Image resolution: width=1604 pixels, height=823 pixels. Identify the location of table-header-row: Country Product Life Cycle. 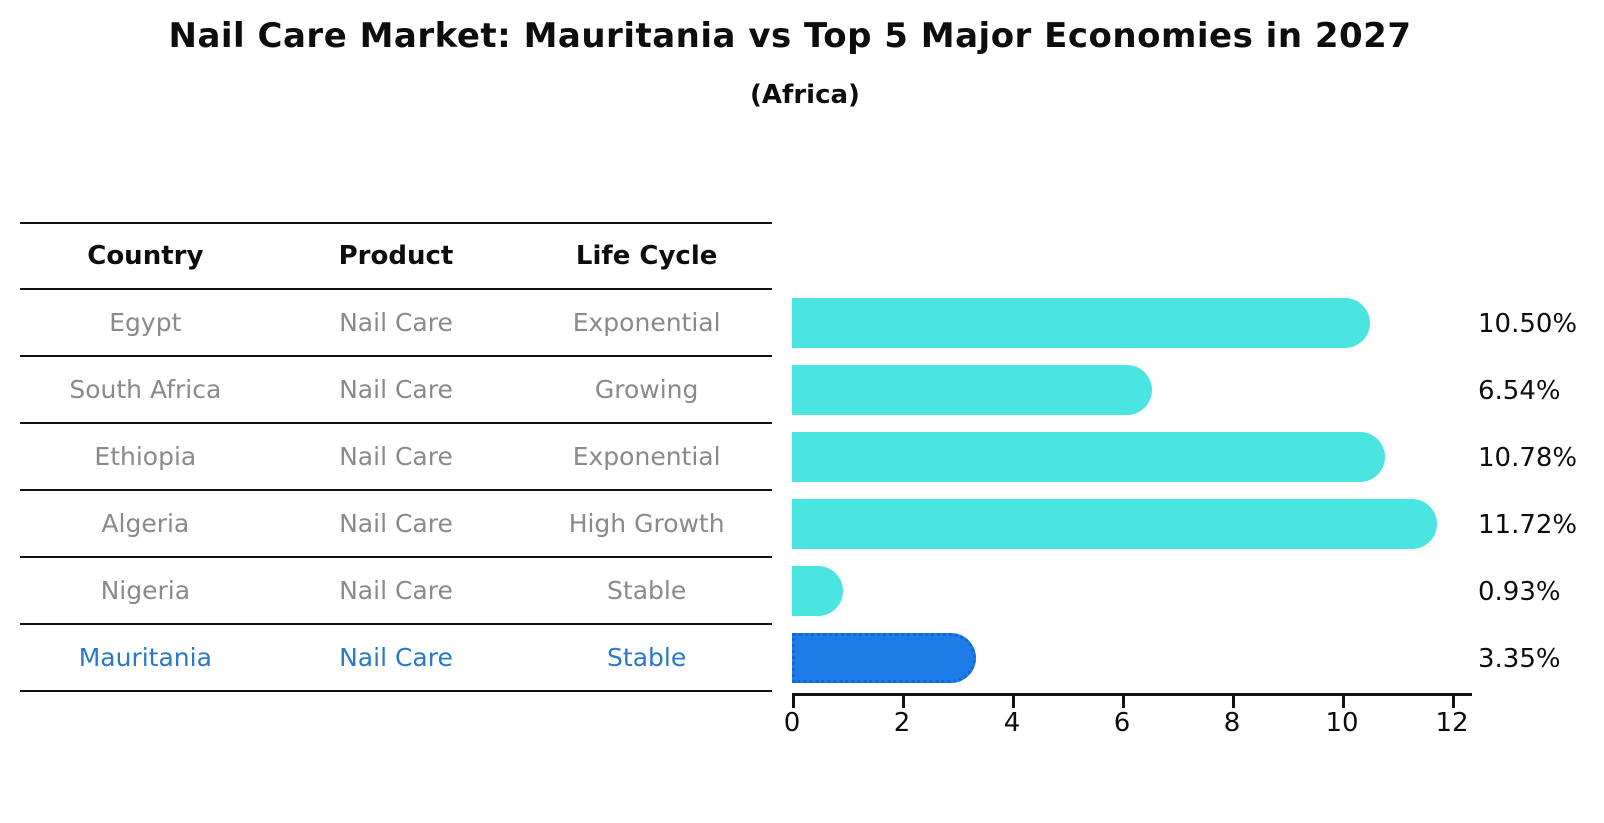
(396, 256).